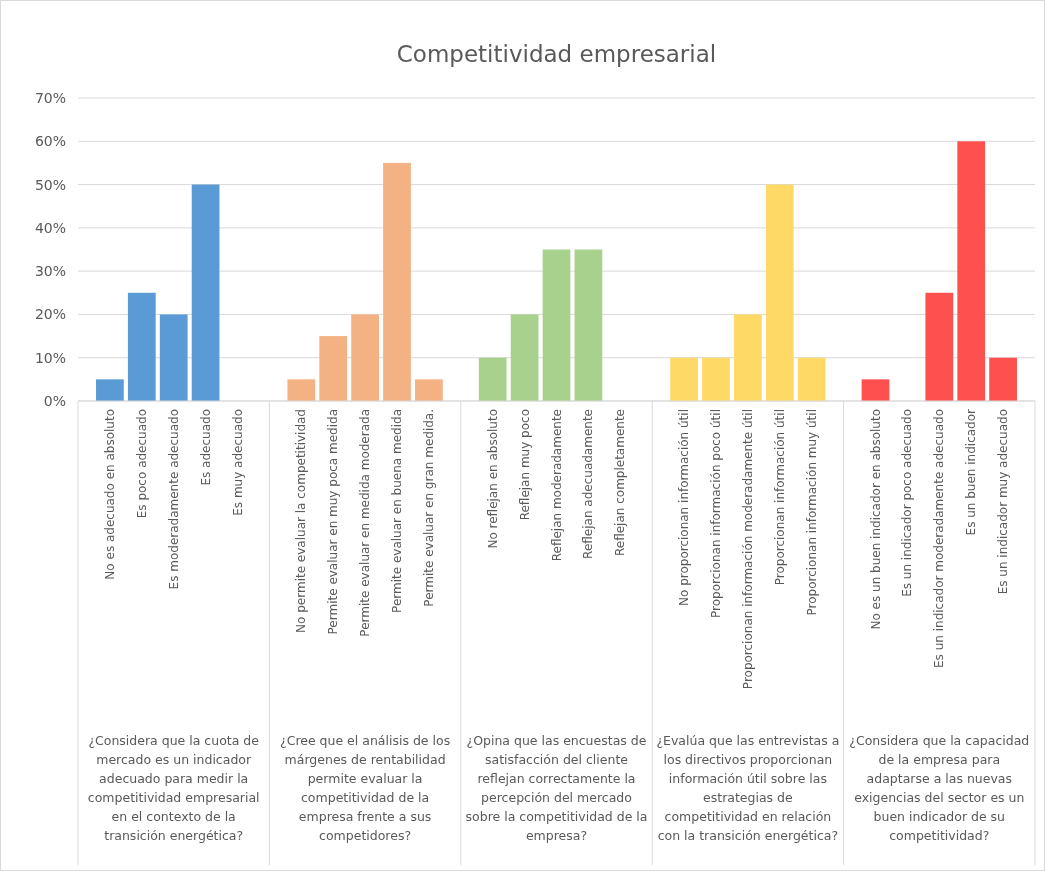  I want to click on x-tick-label: No proporcionan información útil, so click(684, 507).